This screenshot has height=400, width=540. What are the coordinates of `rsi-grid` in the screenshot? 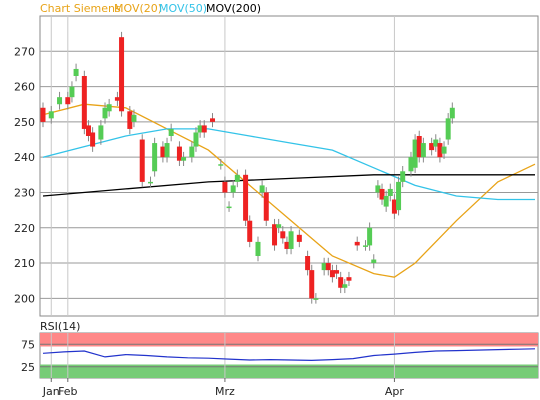 It's located at (289, 355).